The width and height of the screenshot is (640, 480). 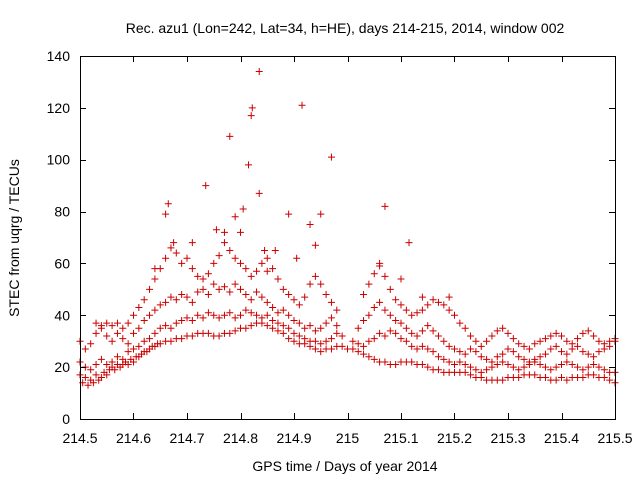 What do you see at coordinates (561, 438) in the screenshot?
I see `x-tick-label: 215.4` at bounding box center [561, 438].